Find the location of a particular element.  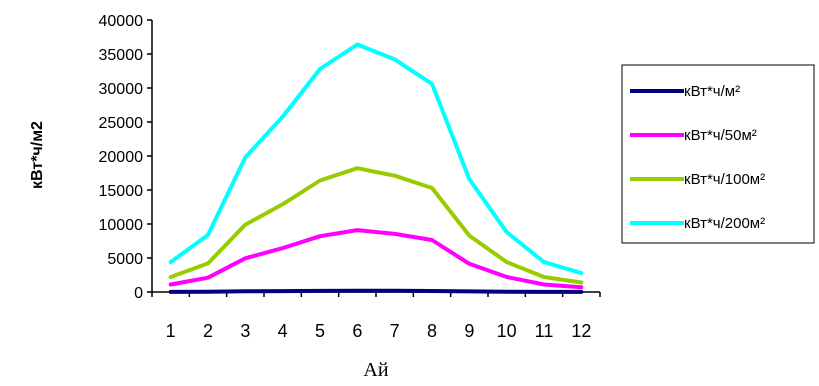

x-tick-label: 10 is located at coordinates (507, 331).